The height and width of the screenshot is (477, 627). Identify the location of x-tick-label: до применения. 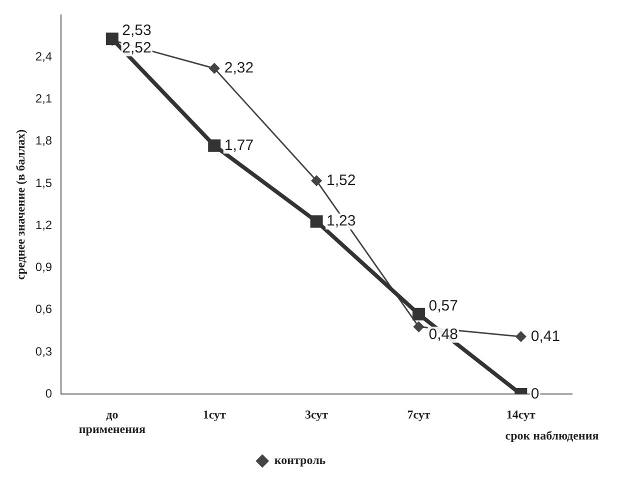
(112, 421).